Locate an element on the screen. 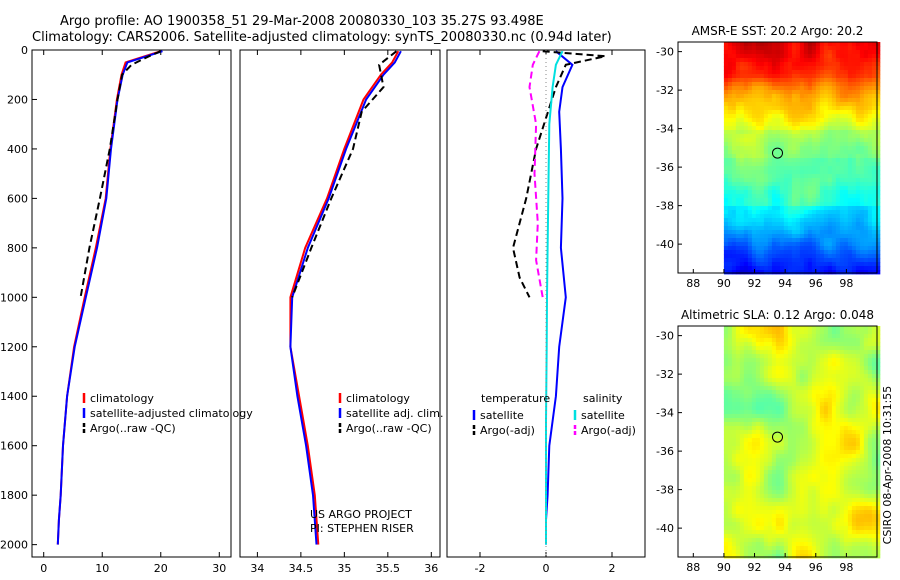  sla-xtick-label: 92 is located at coordinates (755, 567).